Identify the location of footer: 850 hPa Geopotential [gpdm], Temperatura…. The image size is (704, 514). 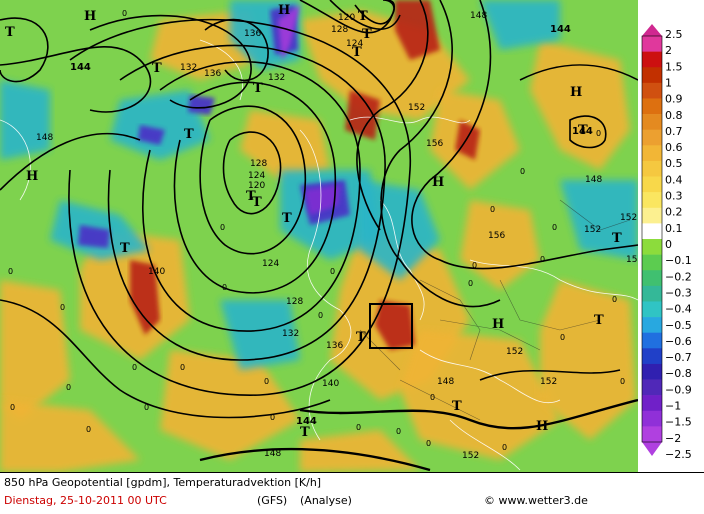
(352, 493).